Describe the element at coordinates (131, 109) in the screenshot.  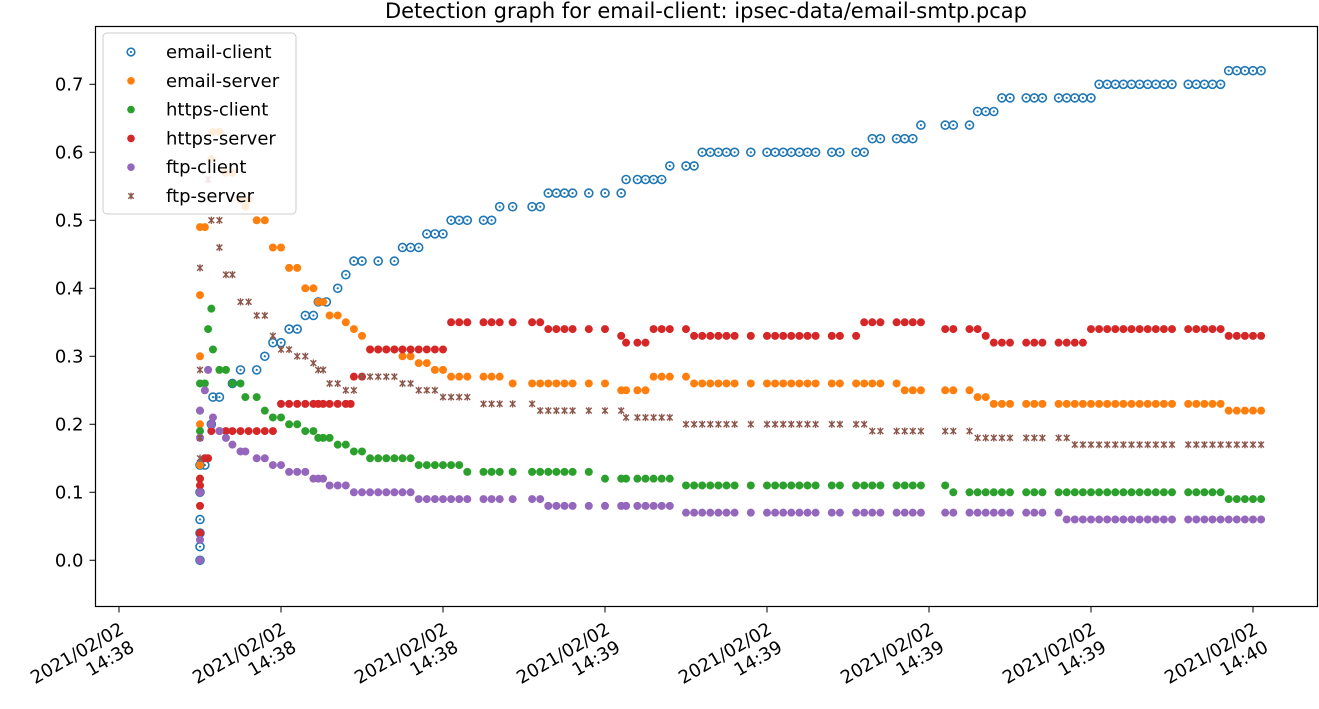
I see `legend-marker-https-client` at that location.